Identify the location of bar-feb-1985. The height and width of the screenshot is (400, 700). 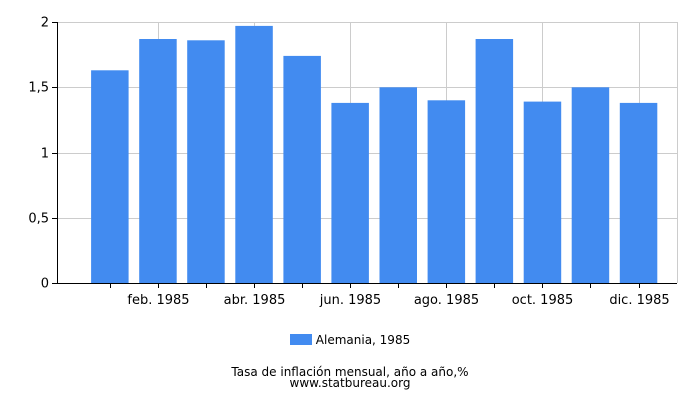
(158, 161).